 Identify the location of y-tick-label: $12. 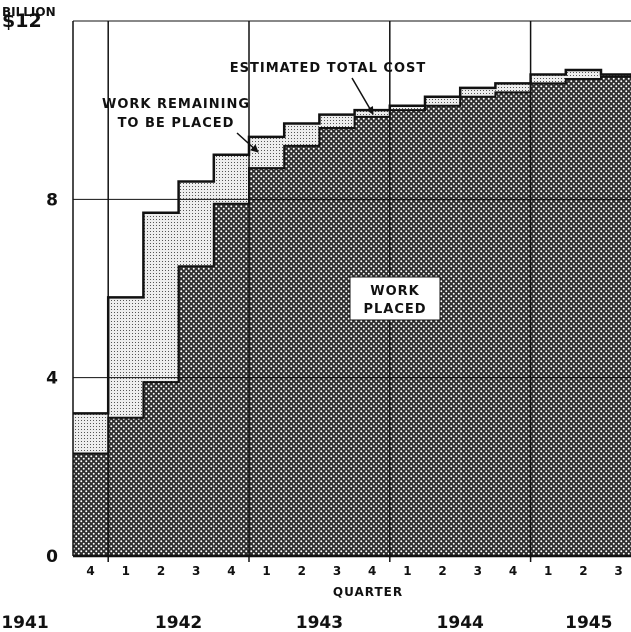
(22, 21).